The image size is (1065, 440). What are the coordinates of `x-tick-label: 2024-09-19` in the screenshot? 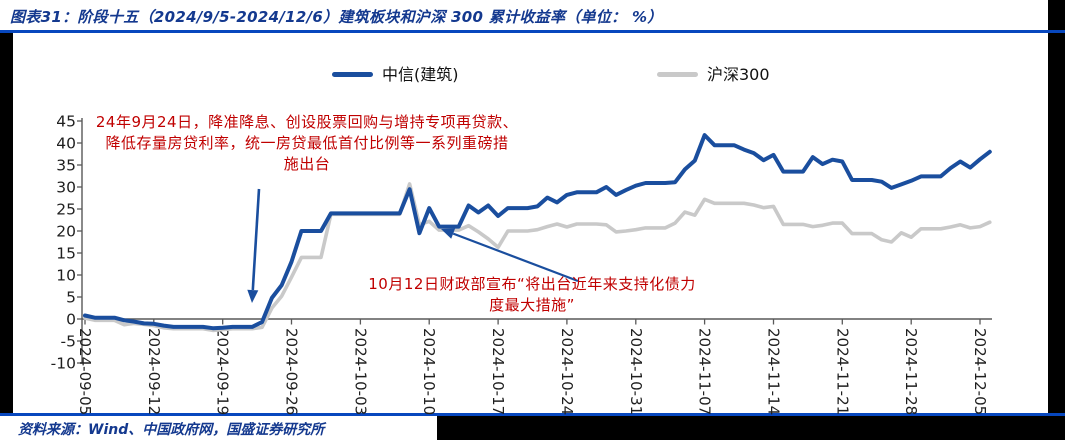 It's located at (223, 371).